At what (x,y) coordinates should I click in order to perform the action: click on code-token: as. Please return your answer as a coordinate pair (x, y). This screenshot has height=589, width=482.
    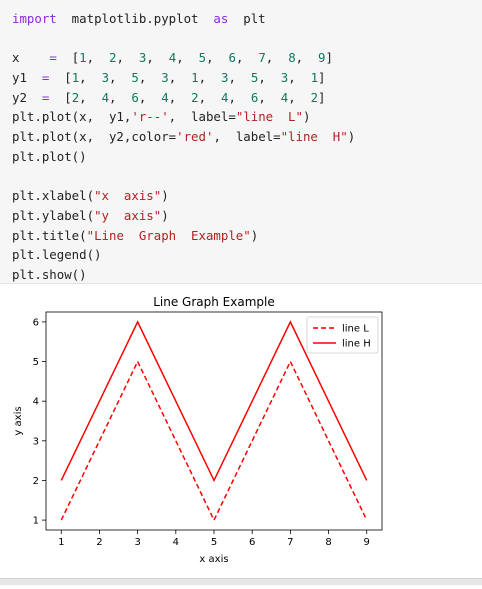
    Looking at the image, I should click on (221, 18).